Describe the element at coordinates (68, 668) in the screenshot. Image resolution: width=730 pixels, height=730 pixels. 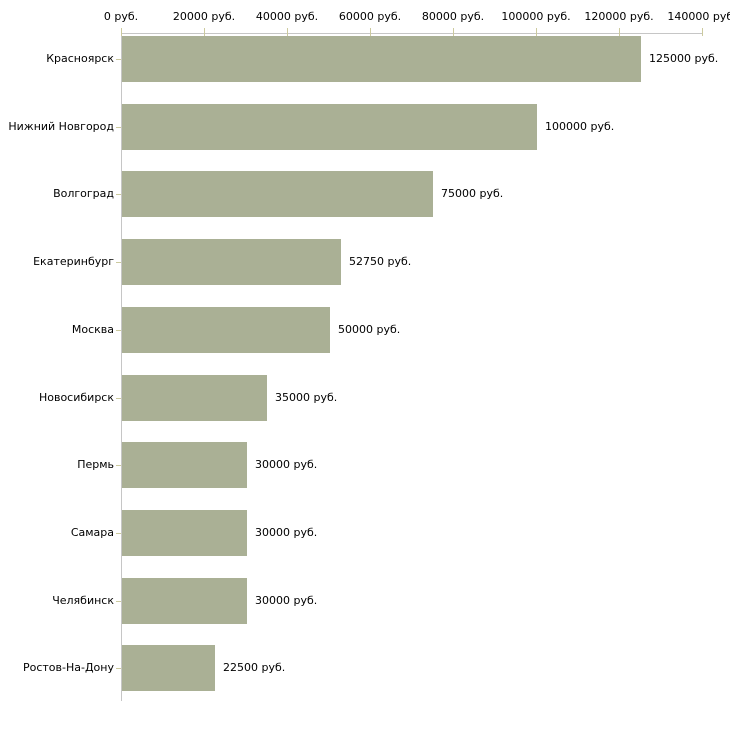
I see `category-label: Ростов-На-Дону` at that location.